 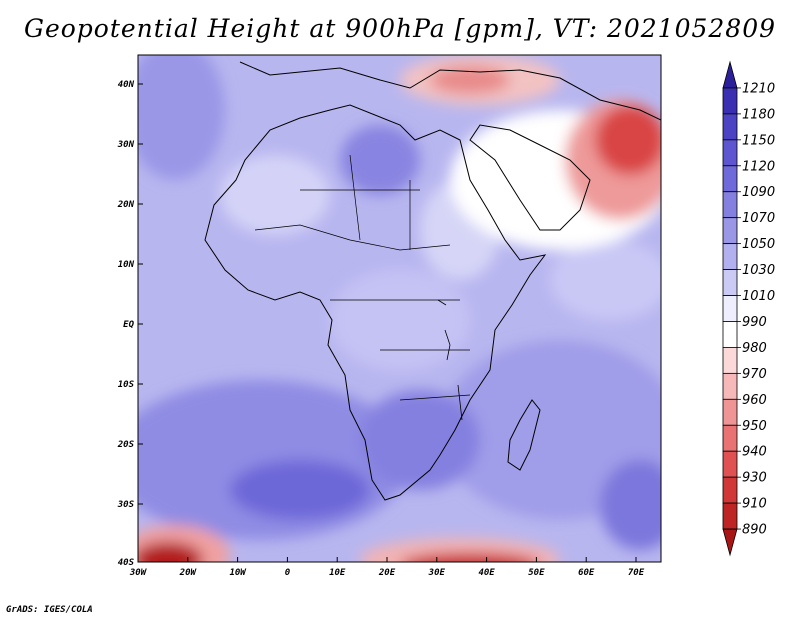 I want to click on field-libya, so click(x=380, y=160).